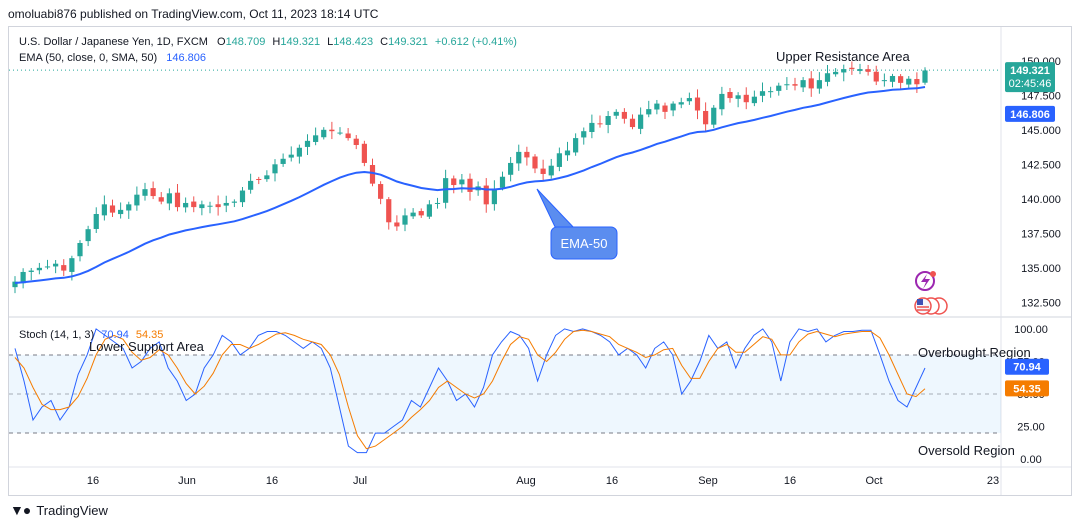 This screenshot has width=1080, height=528. Describe the element at coordinates (931, 306) in the screenshot. I see `usd-flag-event-icon` at that location.